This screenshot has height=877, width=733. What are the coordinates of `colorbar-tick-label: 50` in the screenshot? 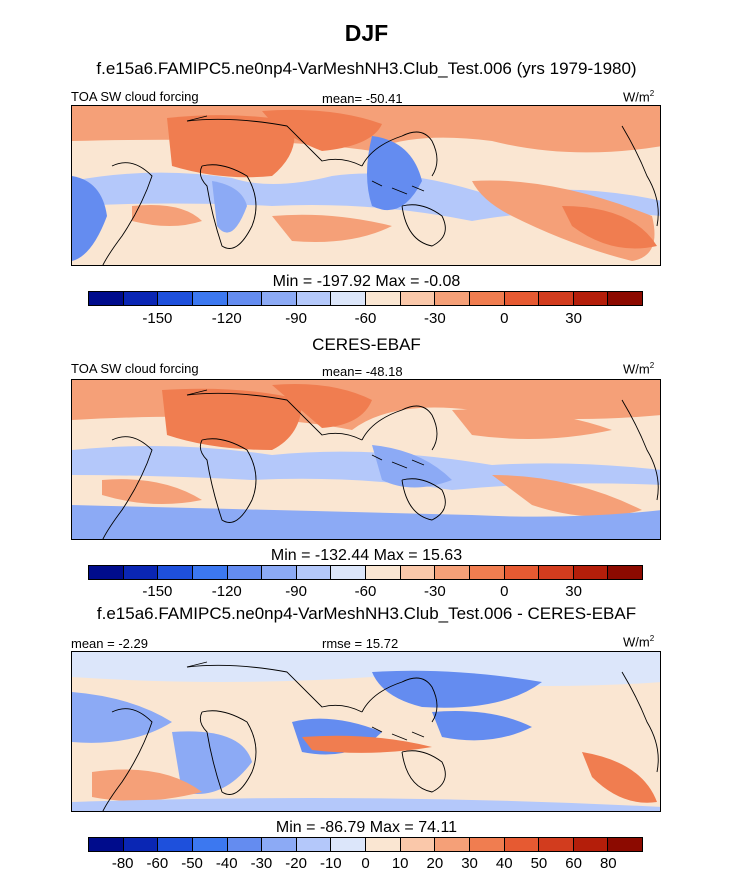 It's located at (539, 863).